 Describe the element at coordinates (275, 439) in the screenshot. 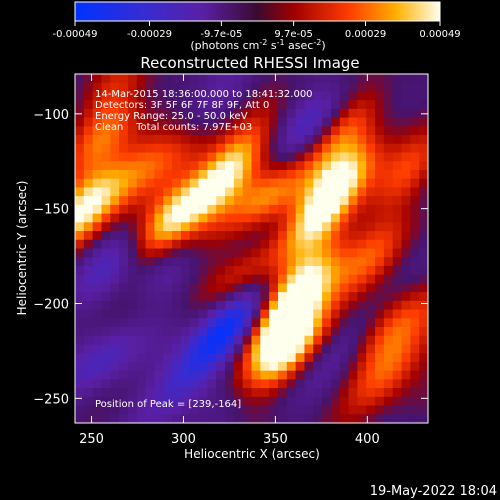

I see `x-tick-label: 350` at that location.